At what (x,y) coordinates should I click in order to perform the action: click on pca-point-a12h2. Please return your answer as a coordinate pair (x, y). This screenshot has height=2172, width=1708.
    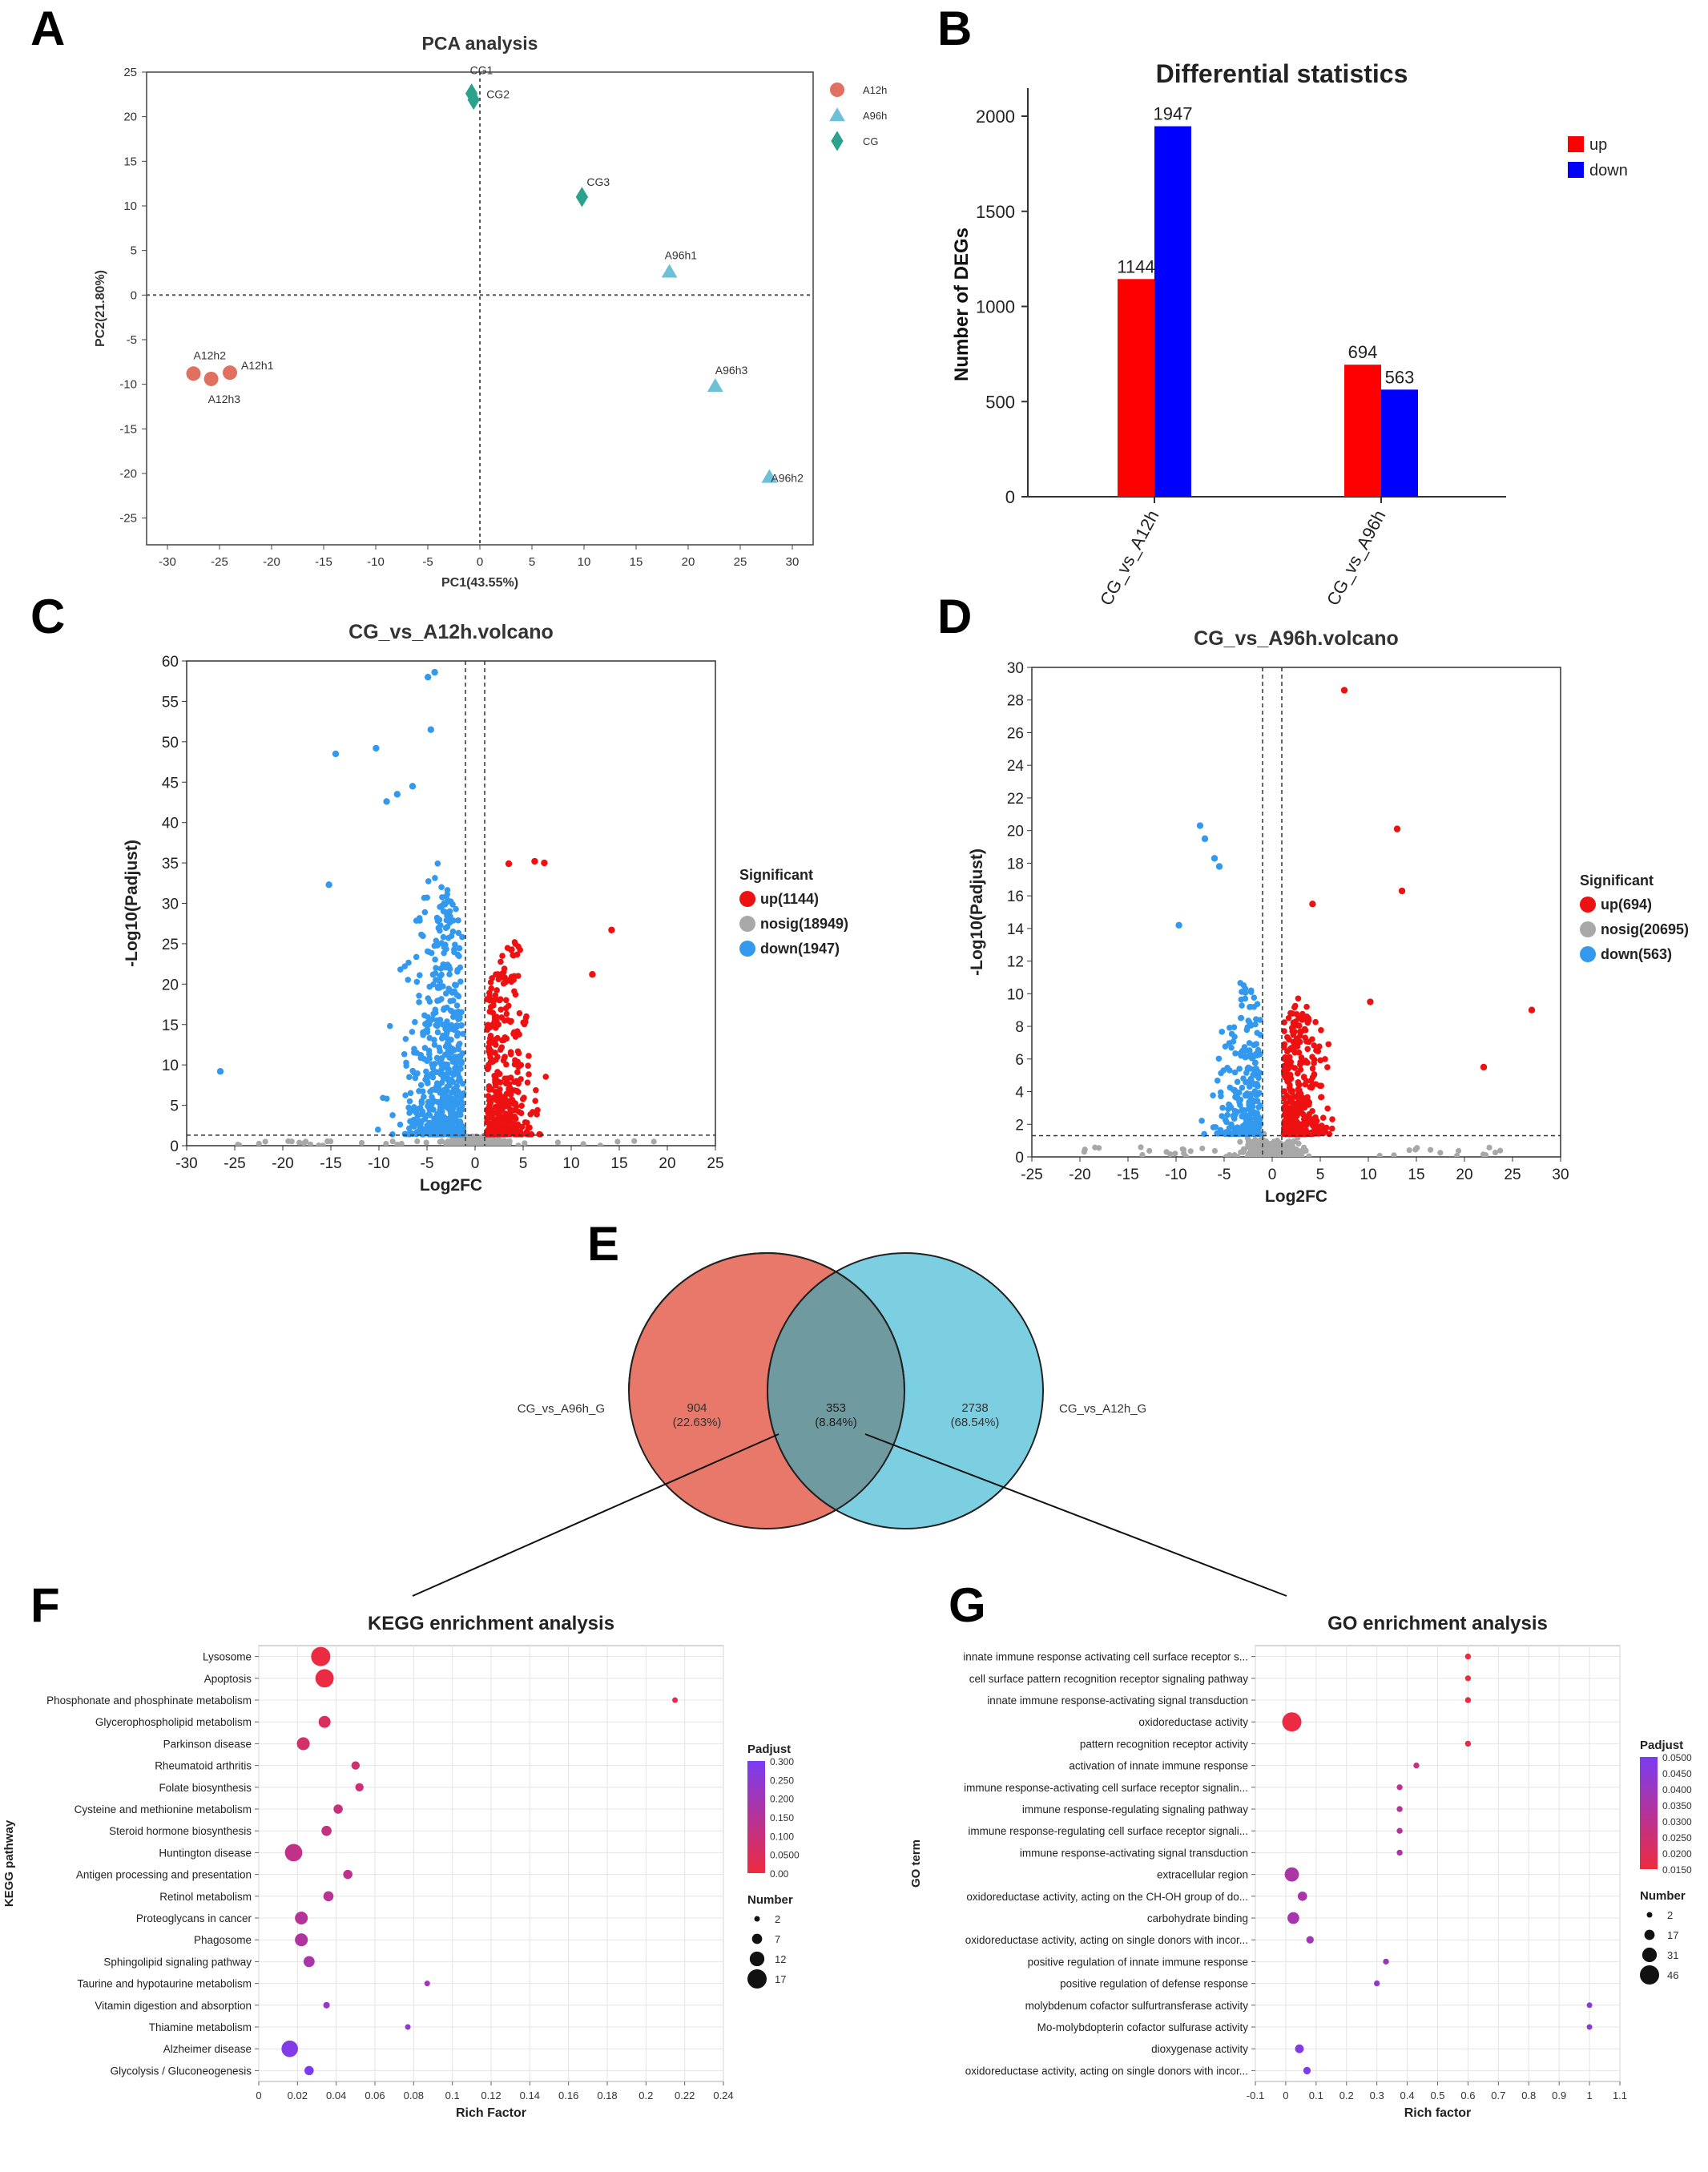
    Looking at the image, I should click on (194, 373).